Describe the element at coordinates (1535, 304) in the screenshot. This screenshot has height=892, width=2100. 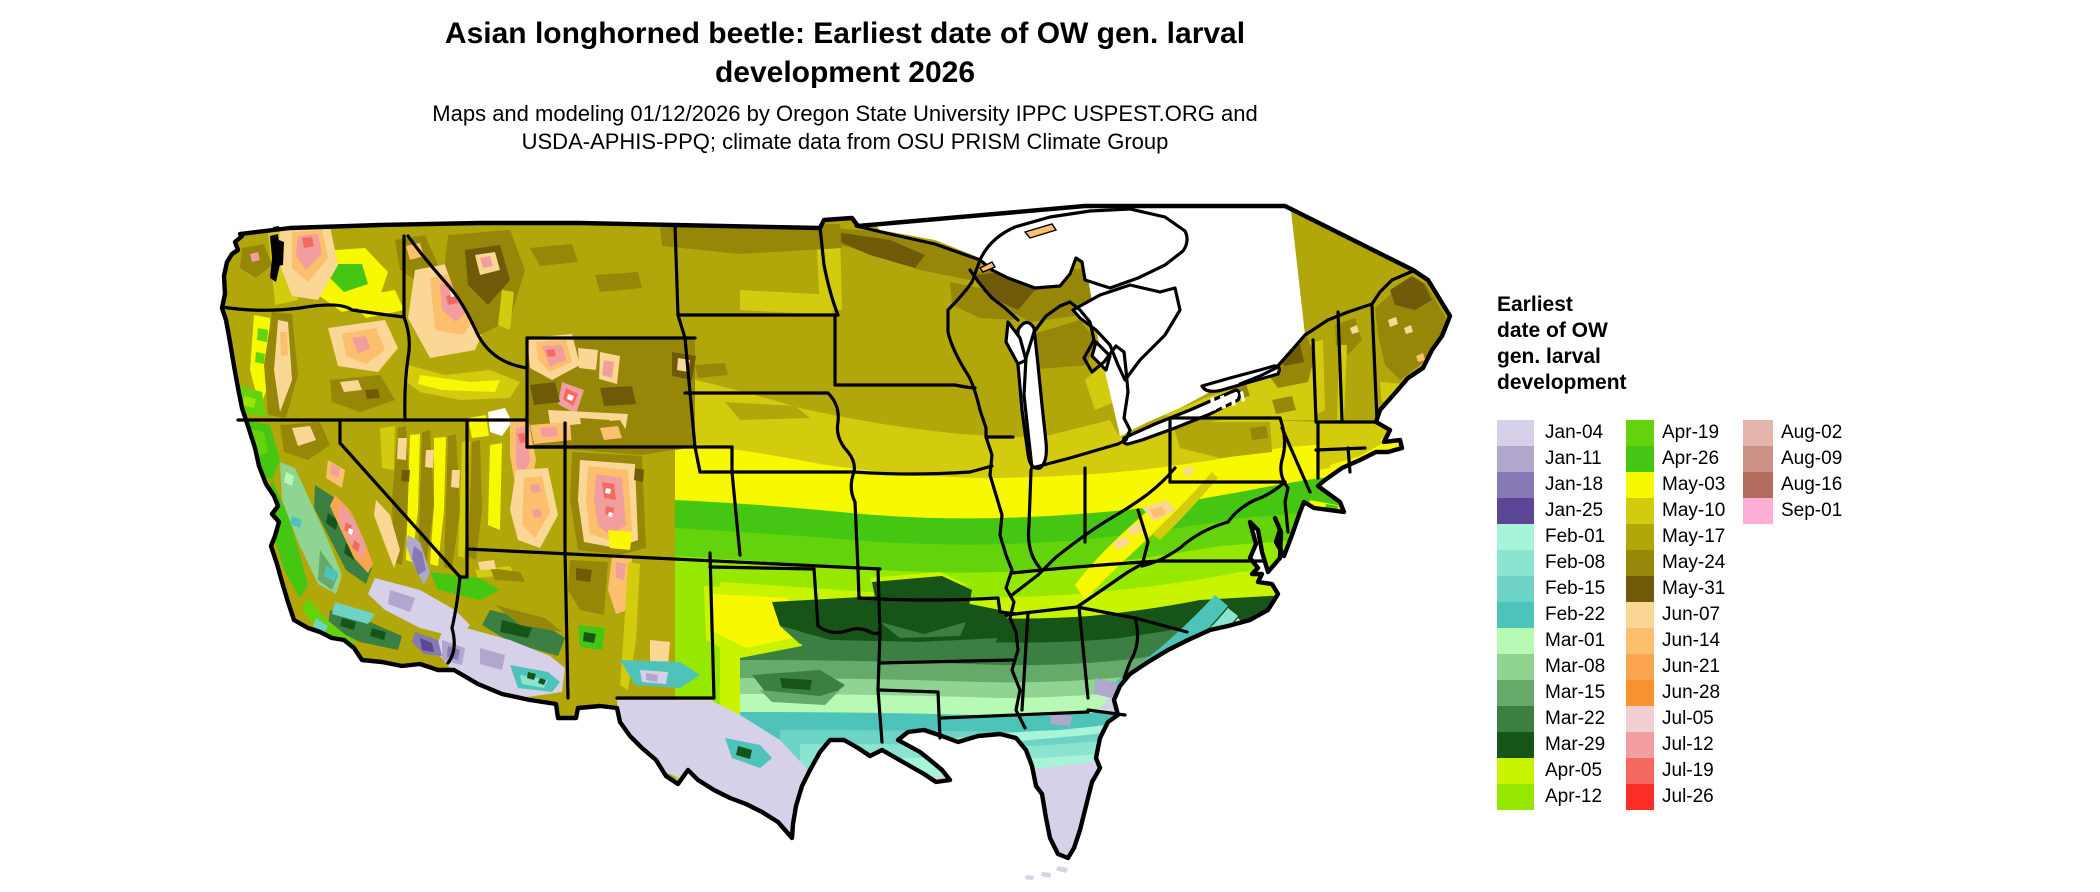
I see `legend-title-line: Earliest` at that location.